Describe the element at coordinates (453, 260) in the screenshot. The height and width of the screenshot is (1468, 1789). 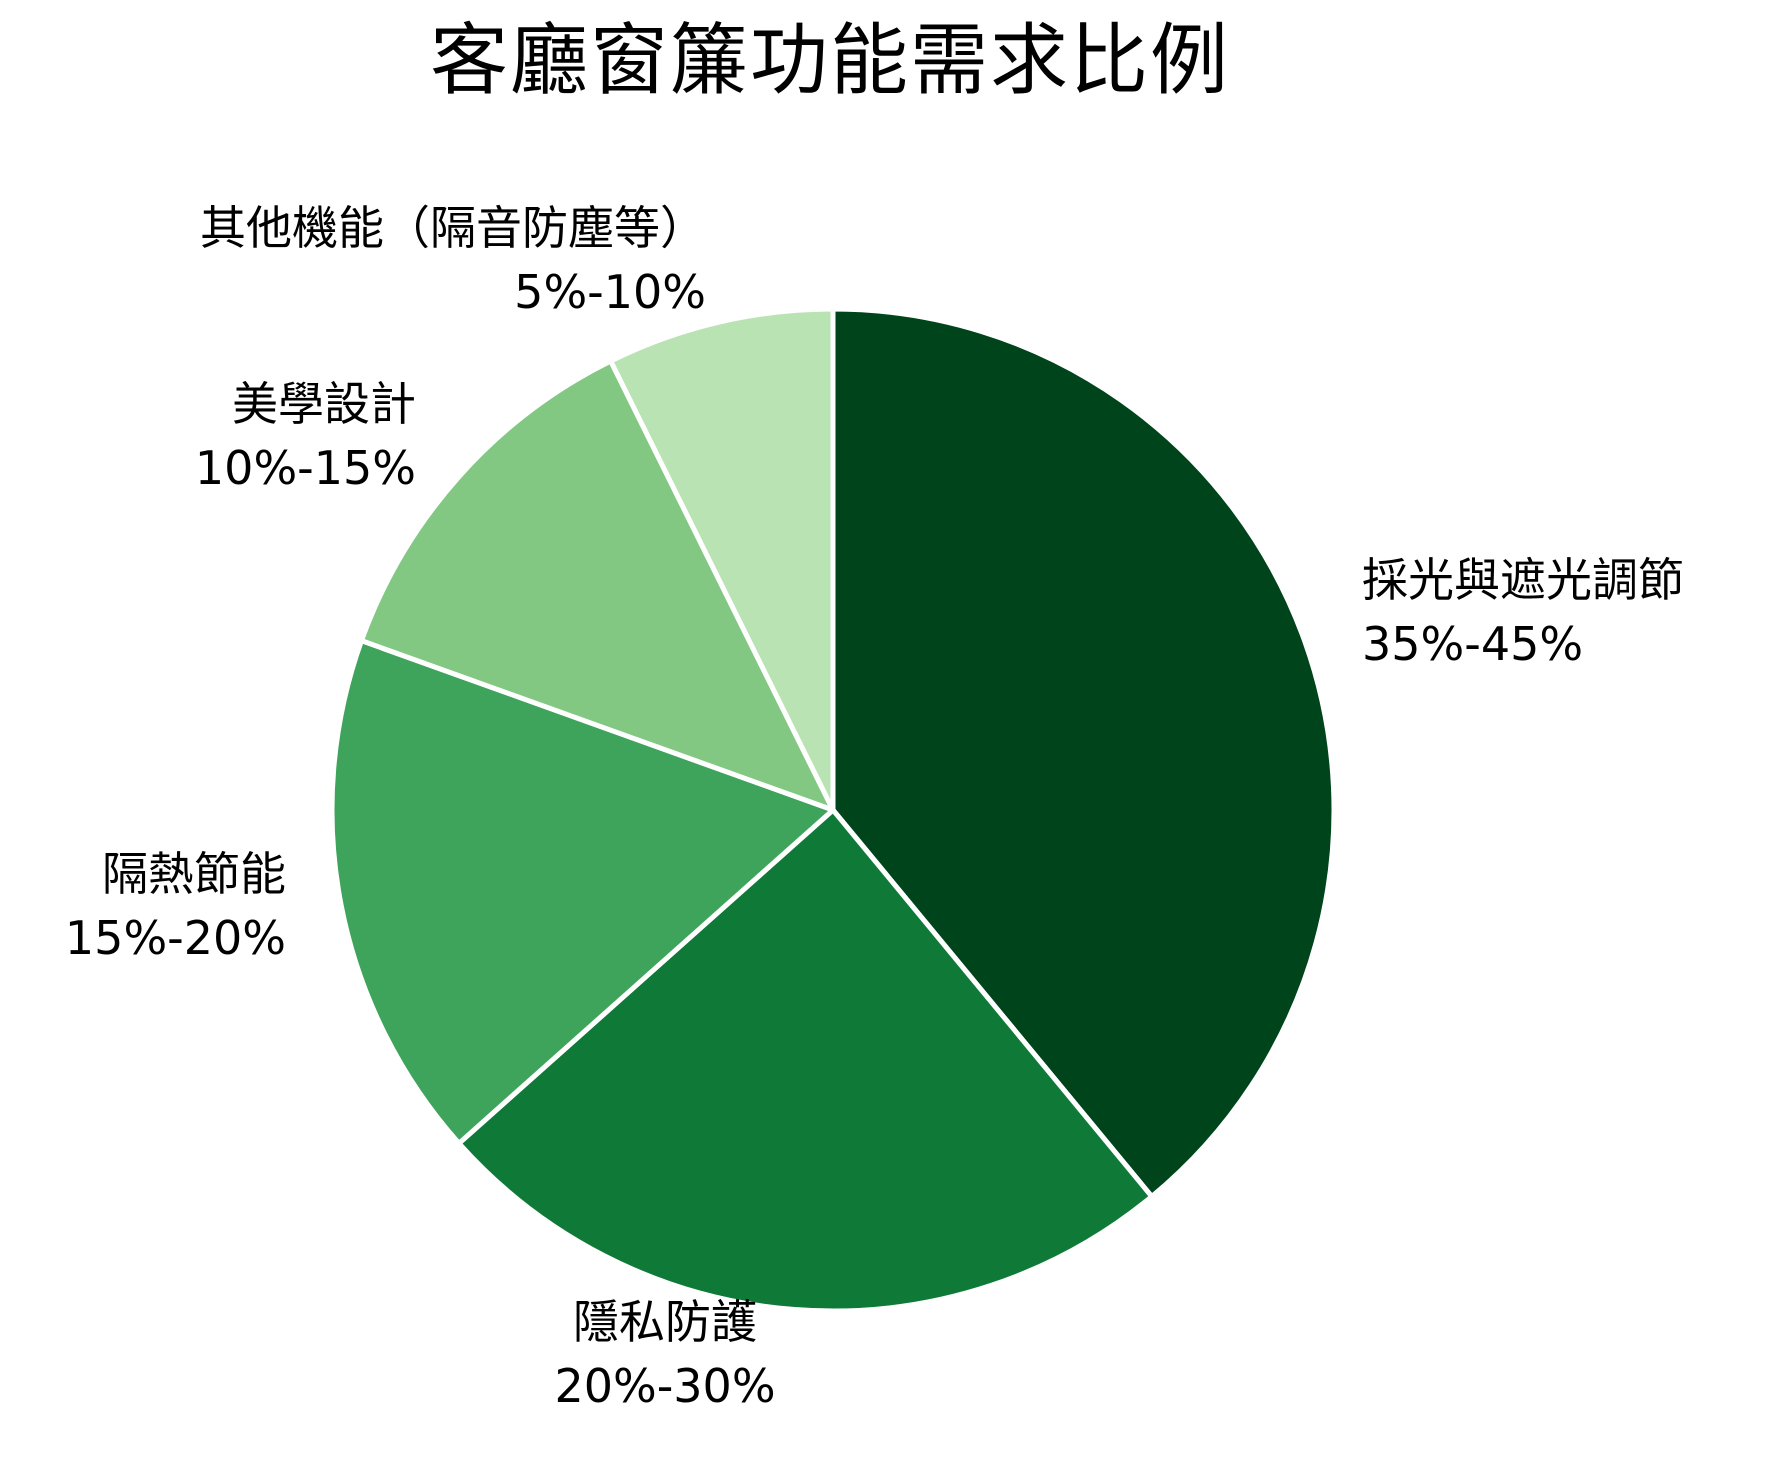
I see `slice-label-other: 其他機能（隔音防塵等） 5%-10%` at that location.